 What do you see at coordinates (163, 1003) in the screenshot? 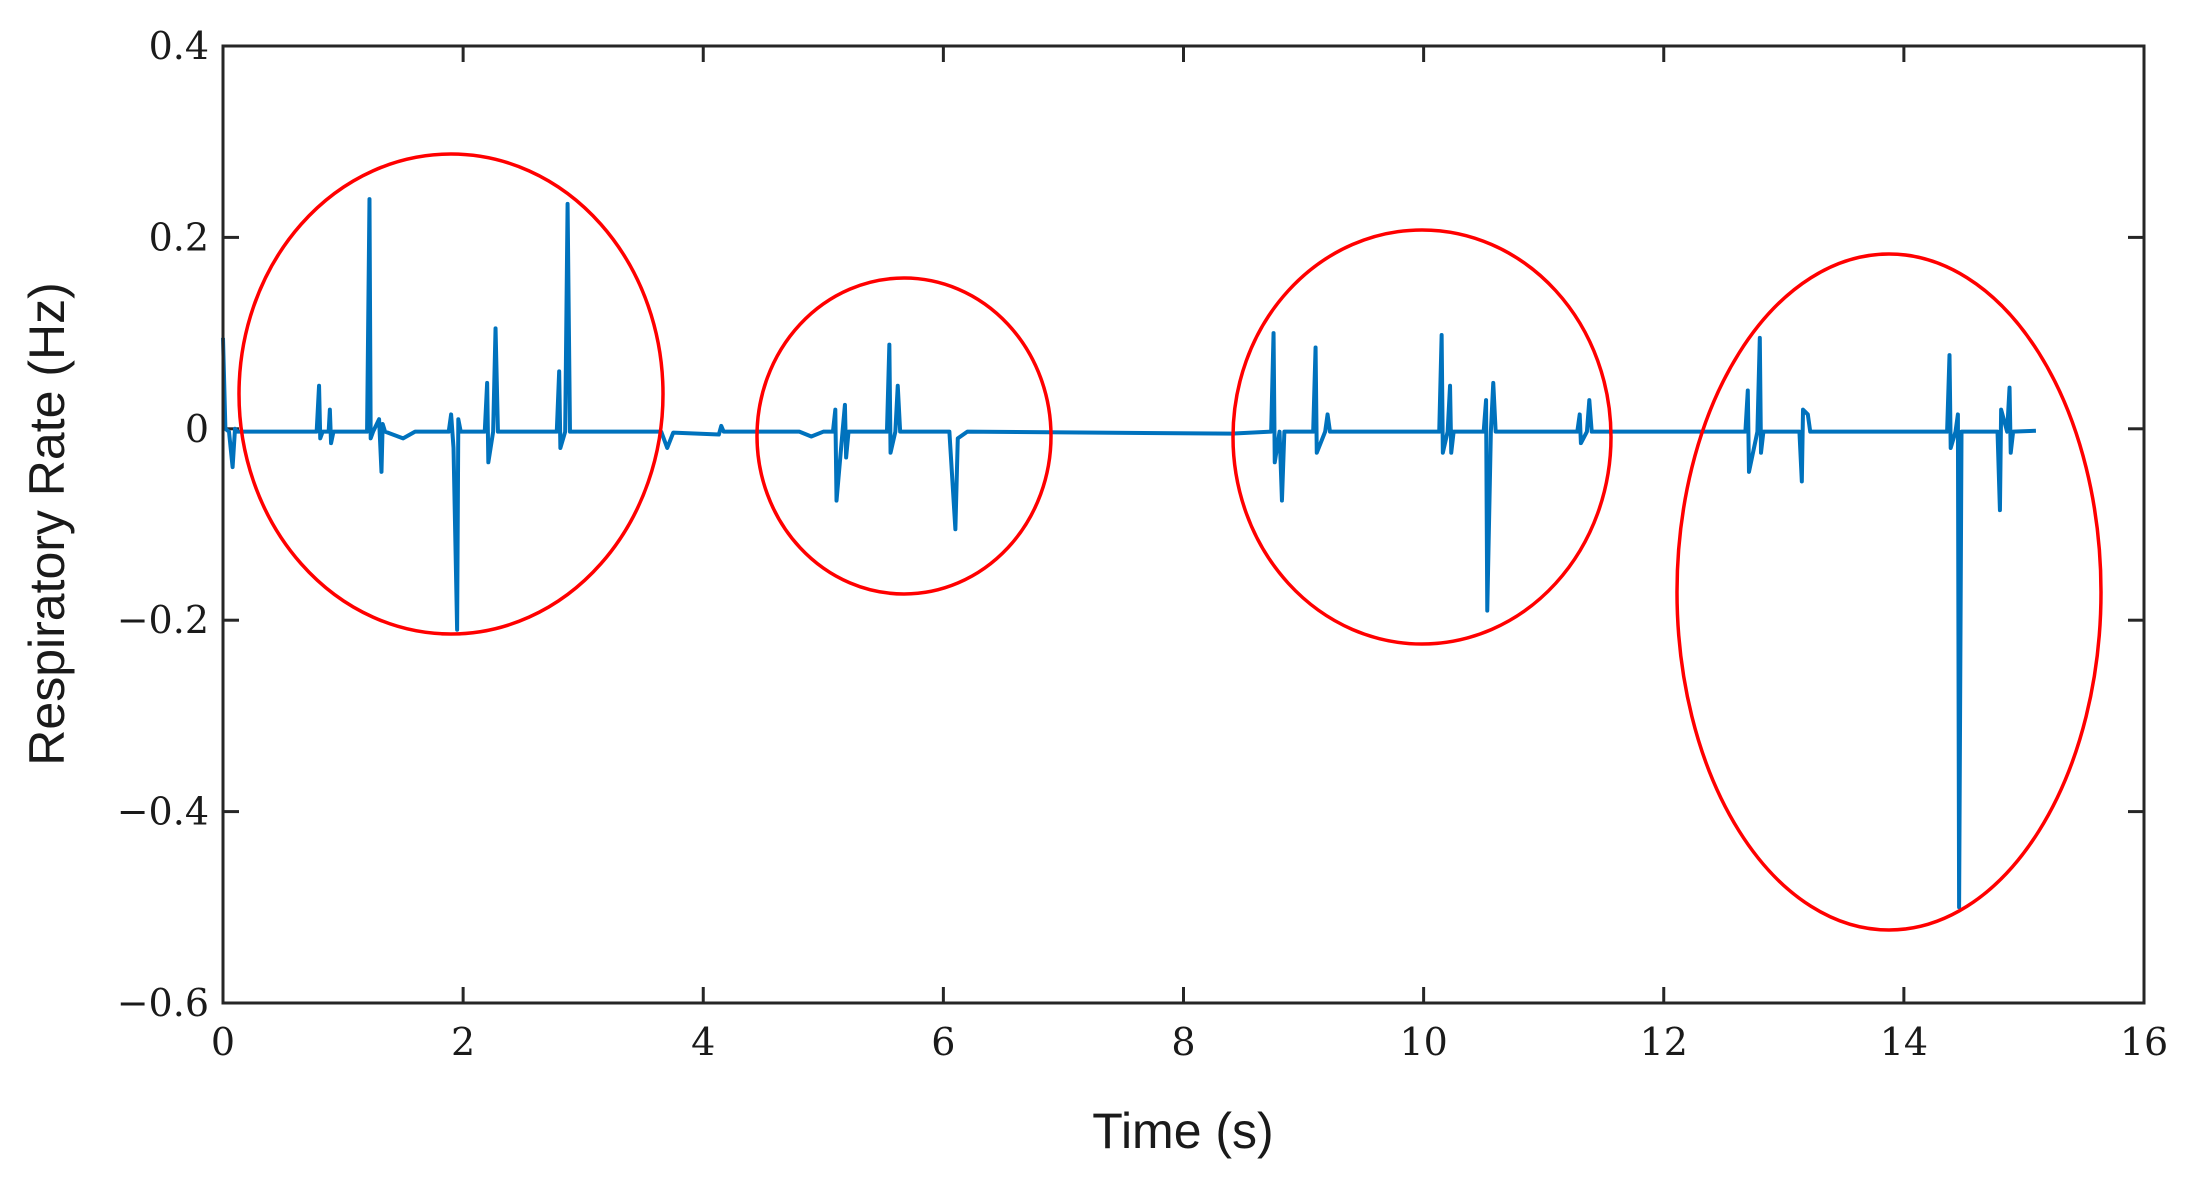
I see `y-tick-label: −0.6` at bounding box center [163, 1003].